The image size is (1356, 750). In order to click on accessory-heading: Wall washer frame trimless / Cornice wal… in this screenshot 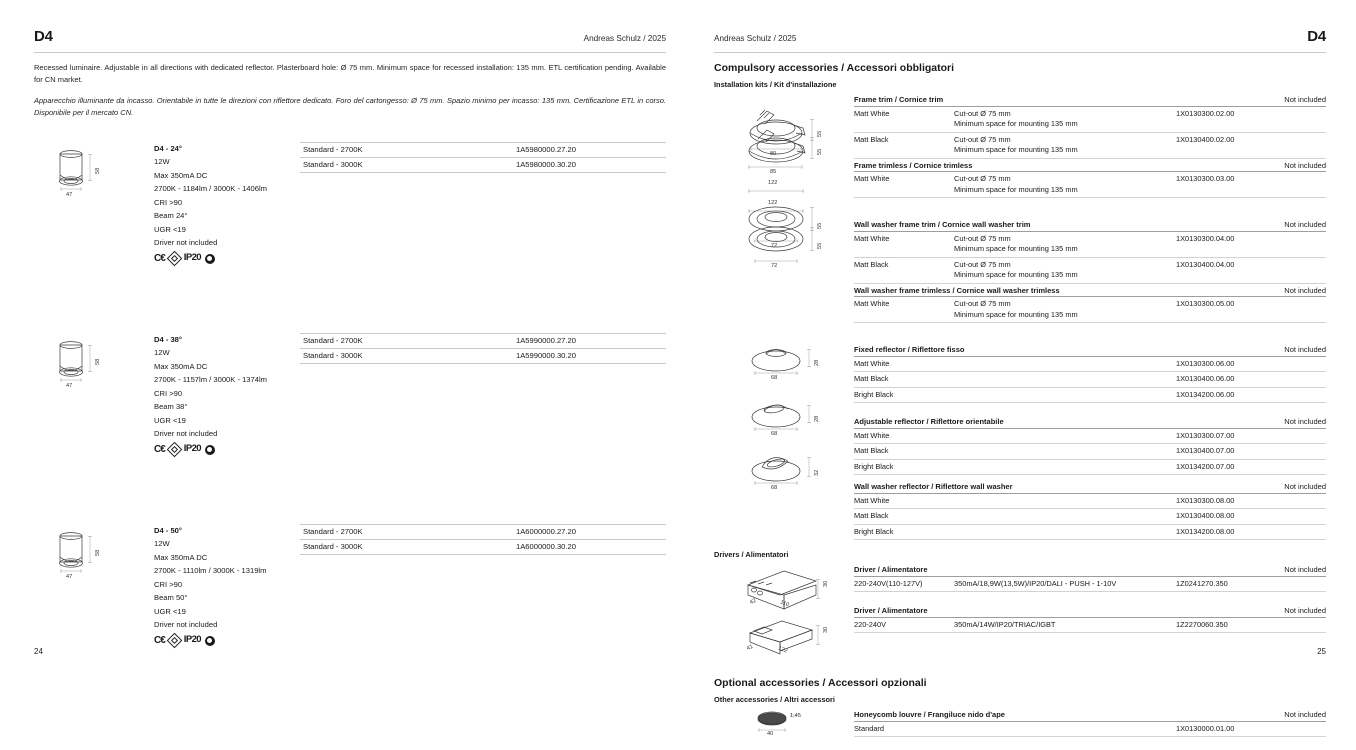, I will do `click(1090, 292)`.